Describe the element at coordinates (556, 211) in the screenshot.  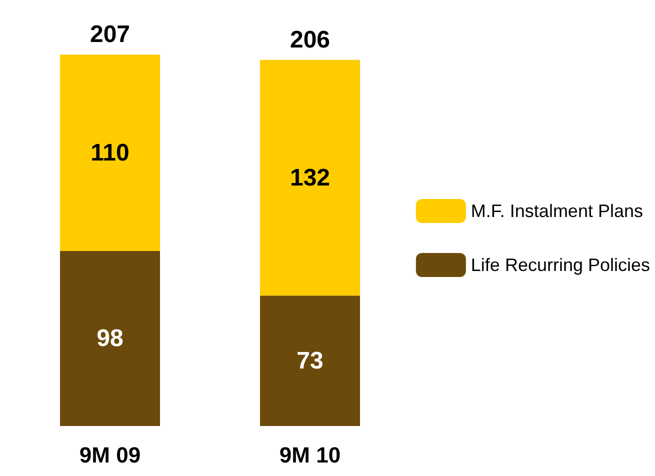
I see `legend-label: M.F. Instalment Plans` at that location.